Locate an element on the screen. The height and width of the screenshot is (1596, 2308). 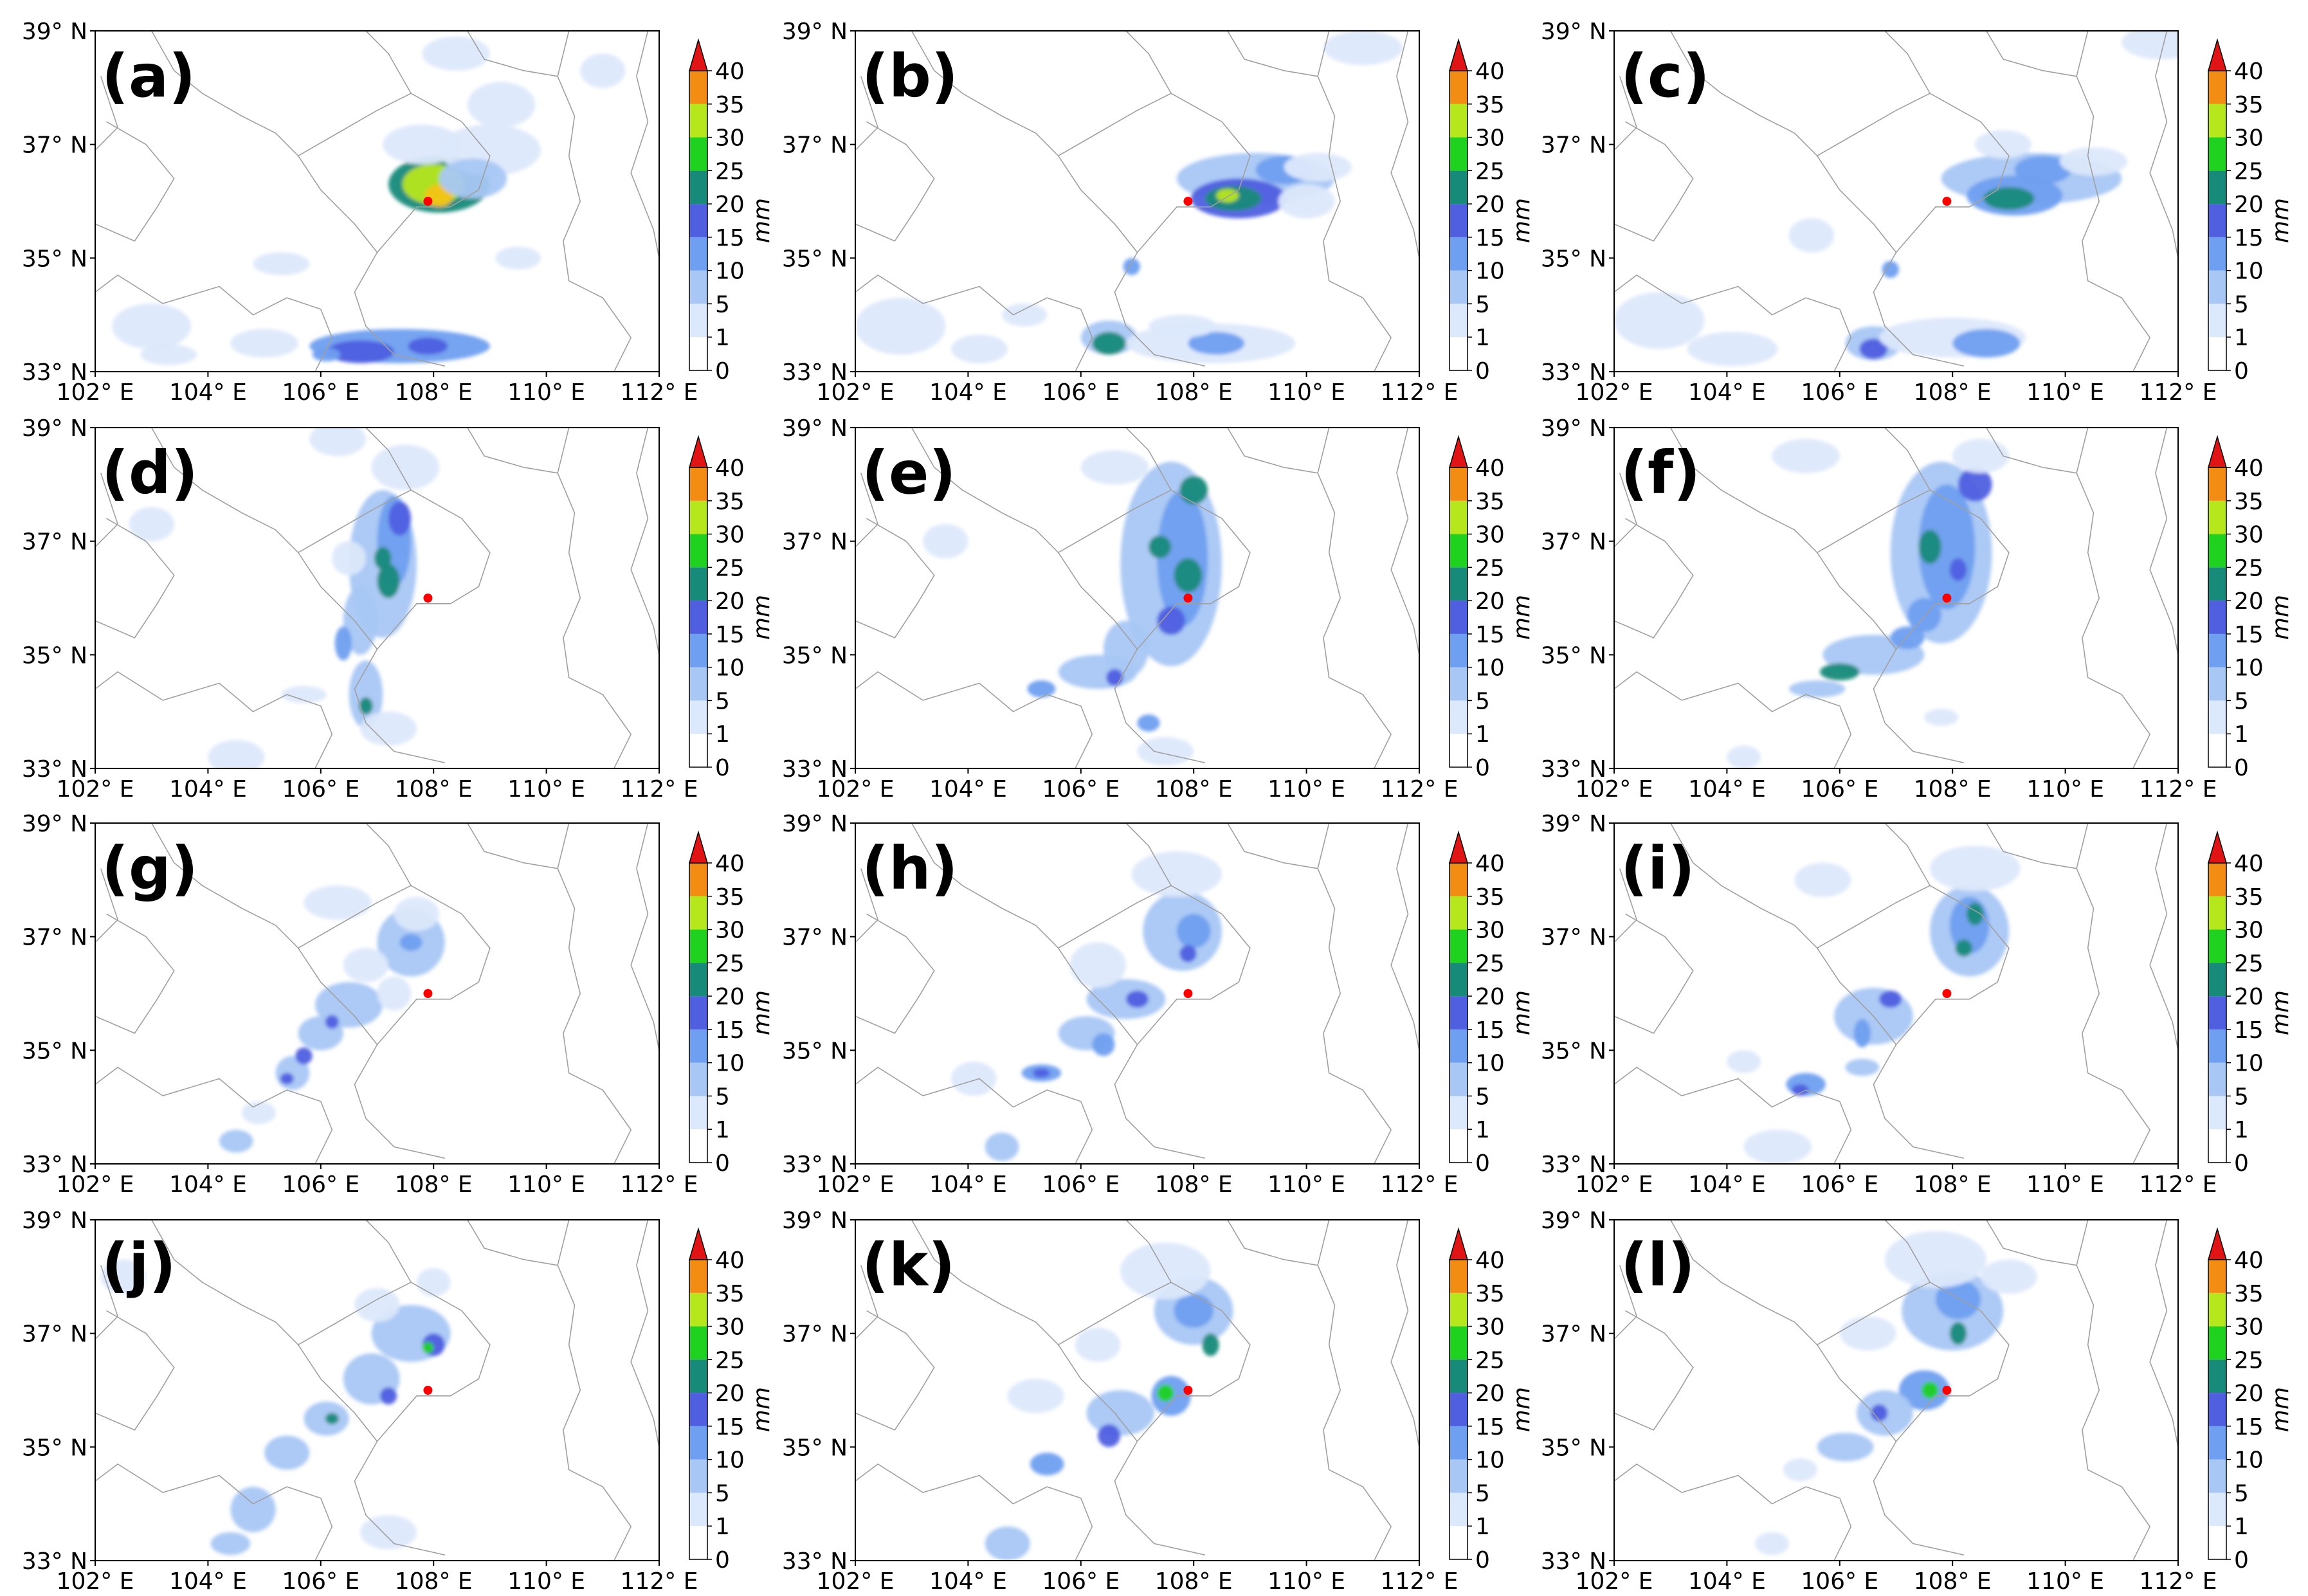
precipitation-field is located at coordinates (1896, 1393).